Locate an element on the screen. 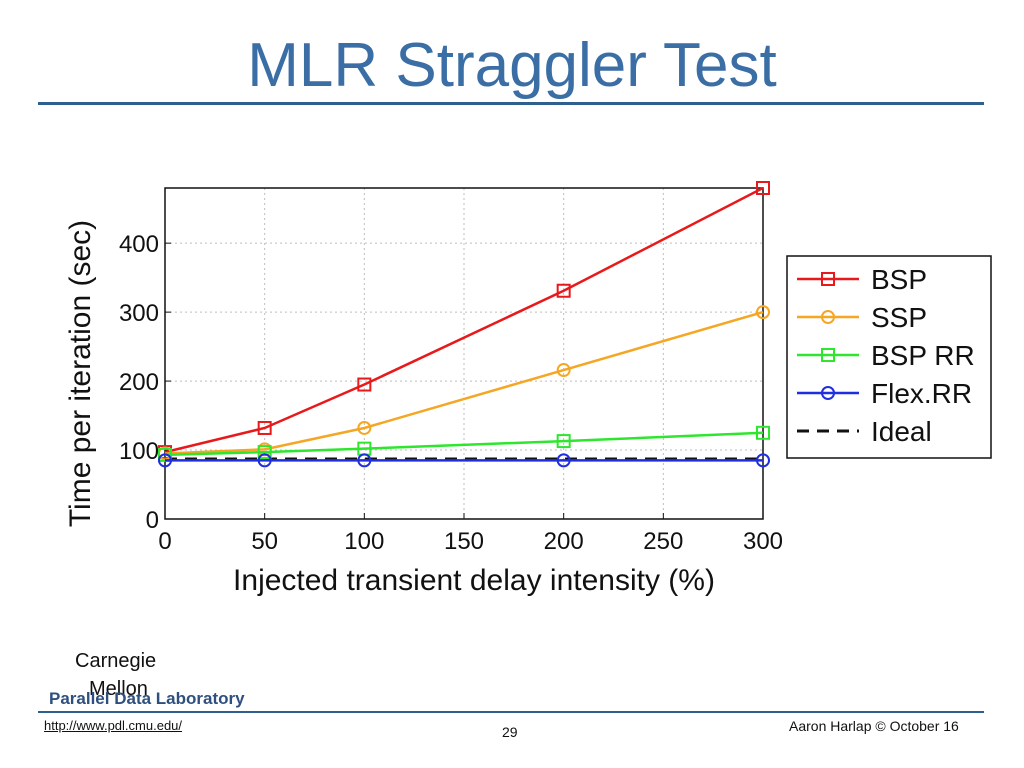 The width and height of the screenshot is (1024, 768). legend-marker-bsp-rr is located at coordinates (828, 355).